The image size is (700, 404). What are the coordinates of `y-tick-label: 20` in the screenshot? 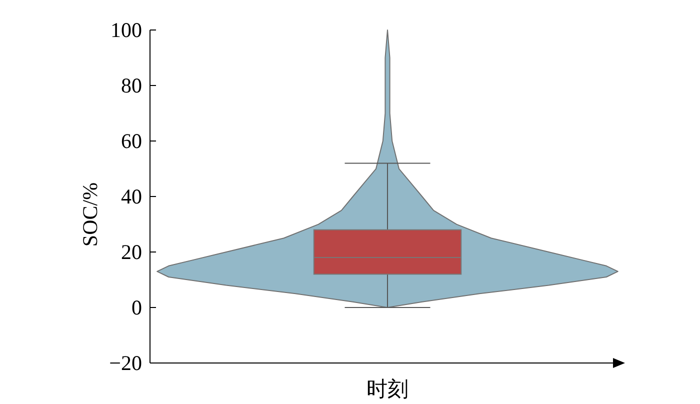 It's located at (131, 252).